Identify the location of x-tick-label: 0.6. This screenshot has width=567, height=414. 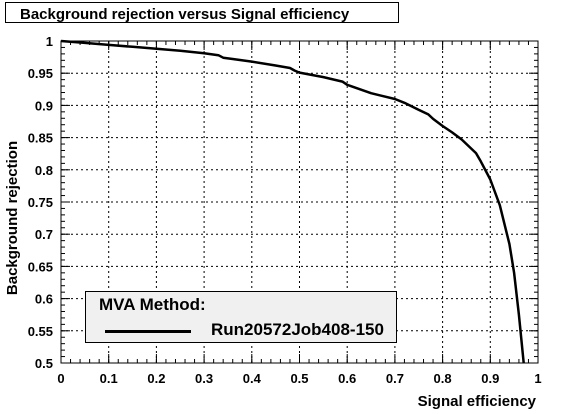
(347, 378).